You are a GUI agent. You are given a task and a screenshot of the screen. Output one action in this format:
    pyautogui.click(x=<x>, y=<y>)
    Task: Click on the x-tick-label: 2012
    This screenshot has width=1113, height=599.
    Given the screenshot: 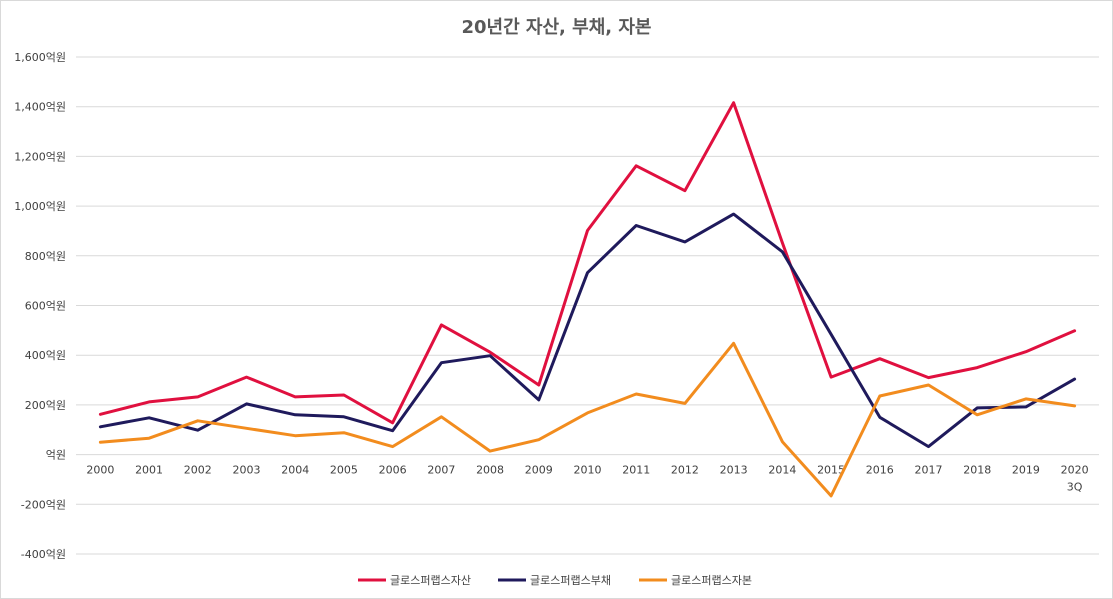 What is the action you would take?
    pyautogui.click(x=685, y=470)
    